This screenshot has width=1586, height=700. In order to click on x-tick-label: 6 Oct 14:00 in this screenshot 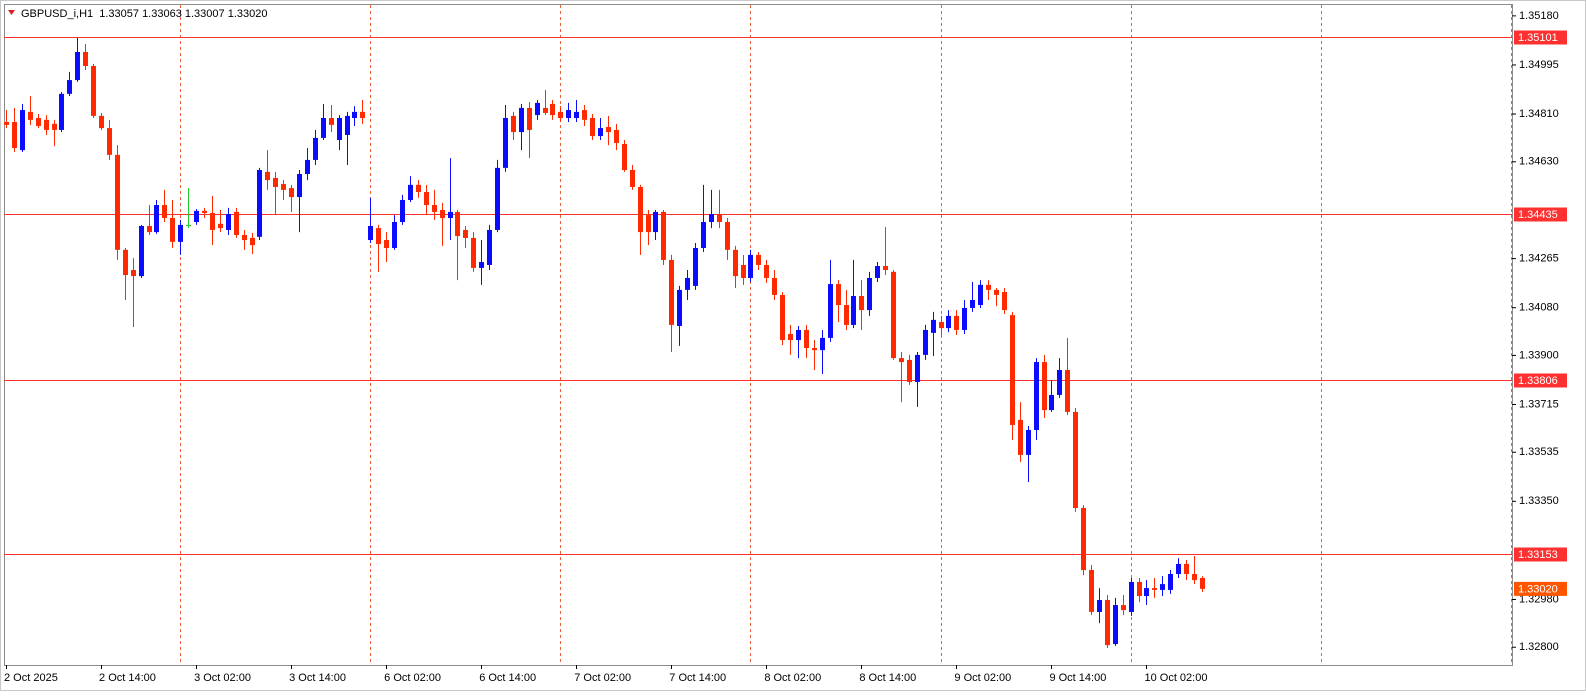, I will do `click(507, 678)`.